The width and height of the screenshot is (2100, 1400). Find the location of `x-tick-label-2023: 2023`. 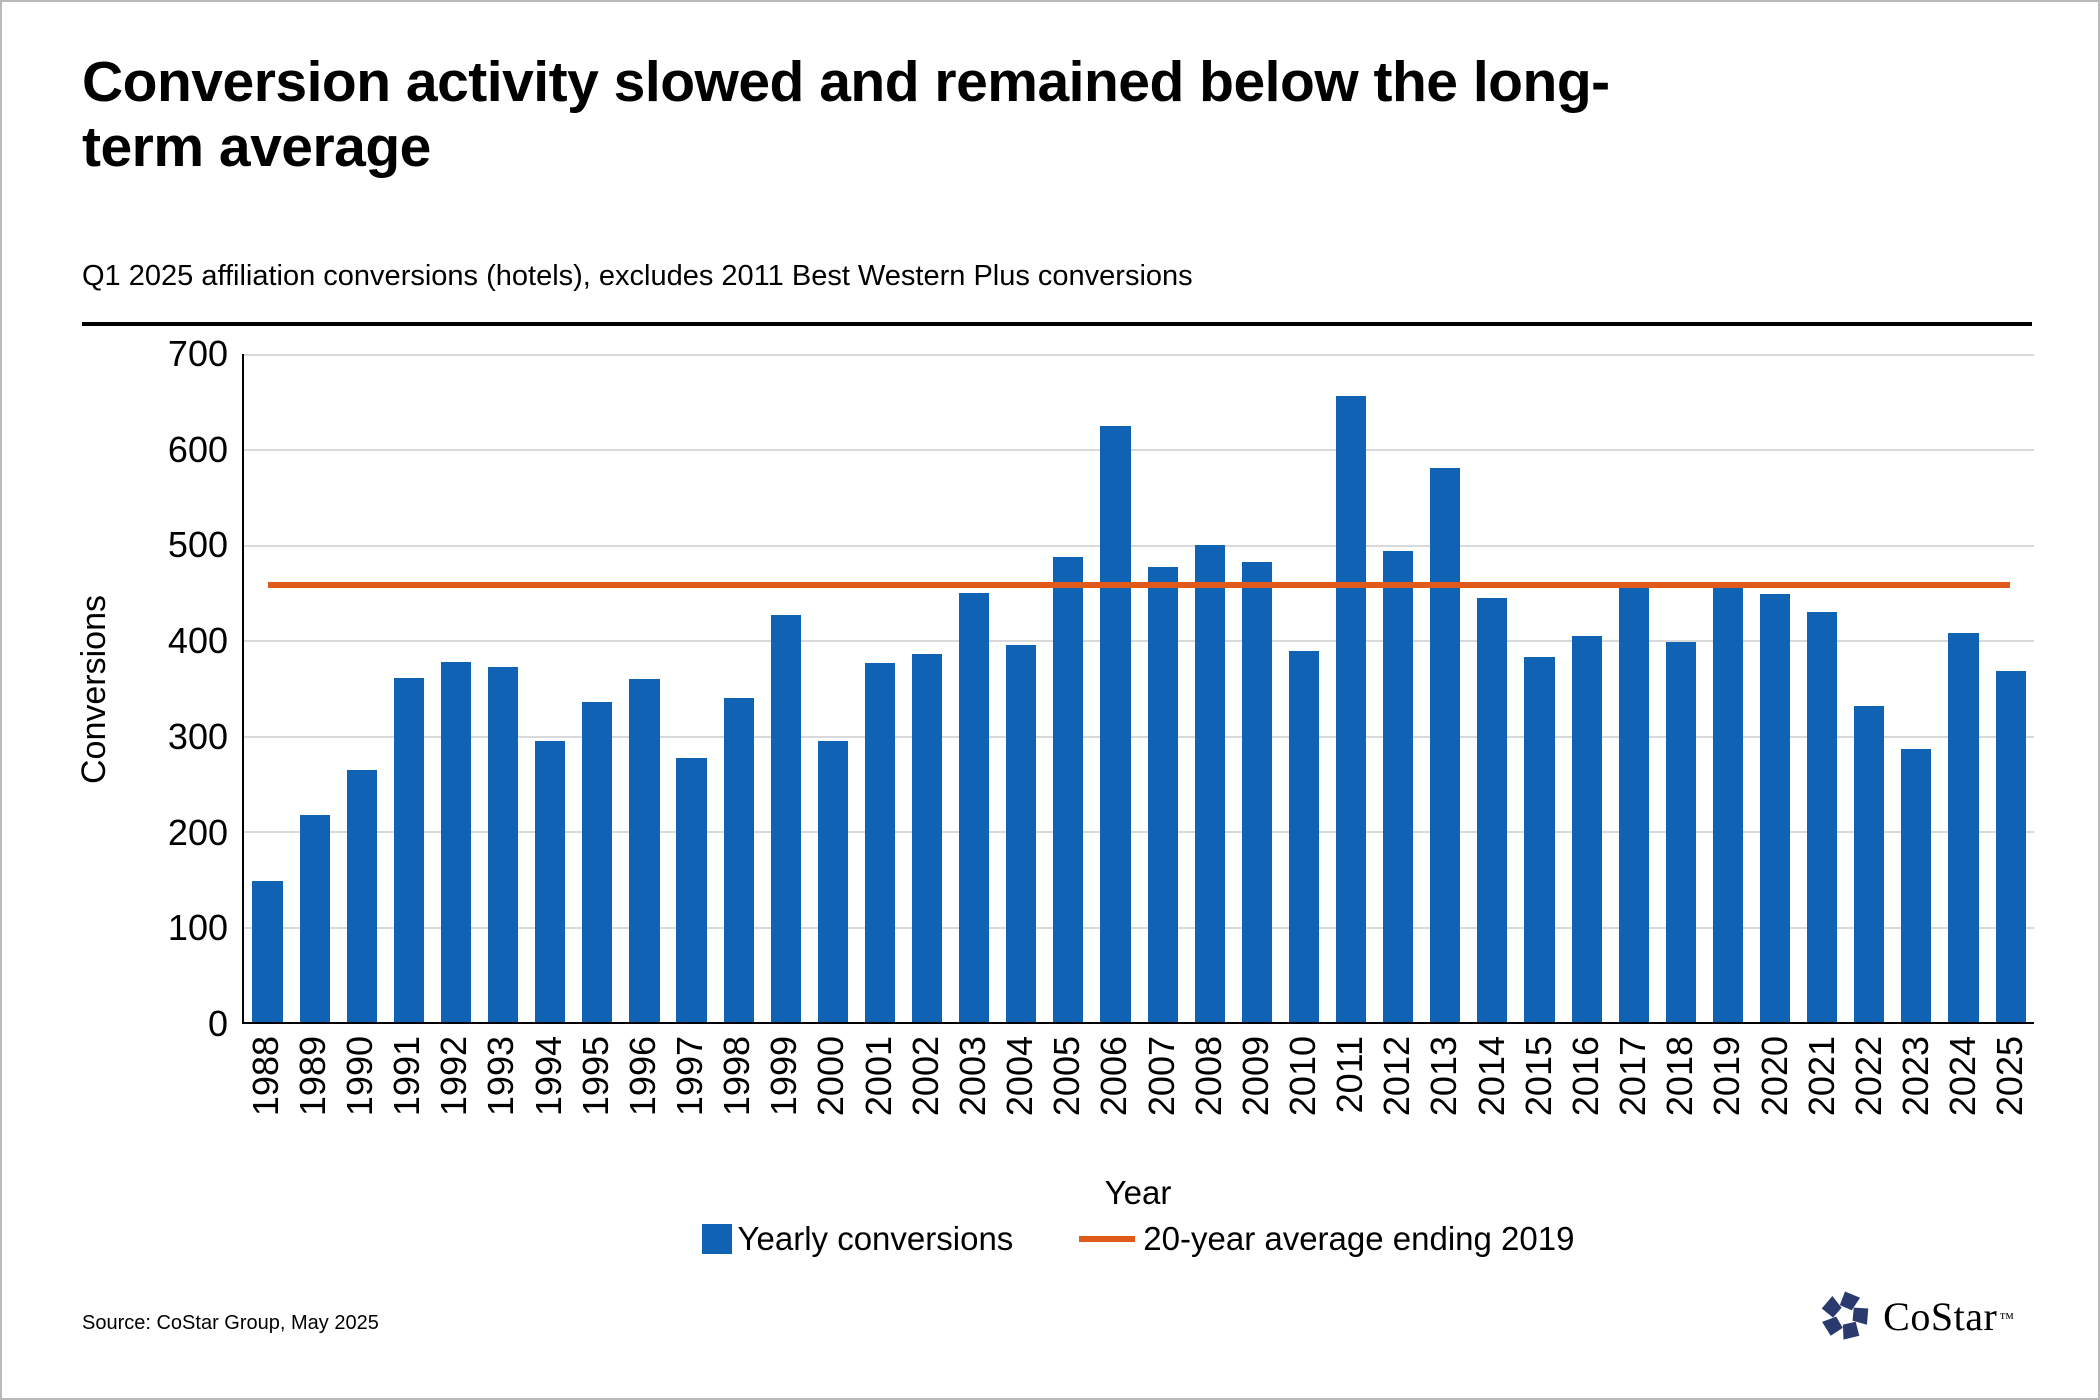

x-tick-label-2023: 2023 is located at coordinates (1916, 1076).